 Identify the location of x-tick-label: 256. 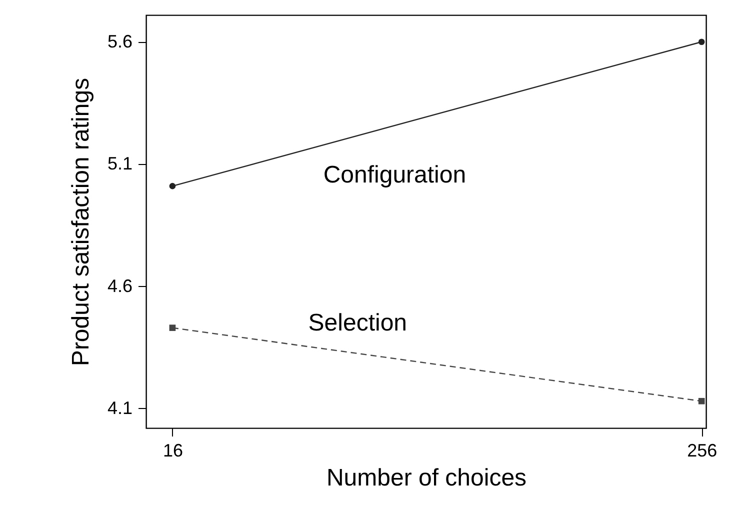
(702, 450).